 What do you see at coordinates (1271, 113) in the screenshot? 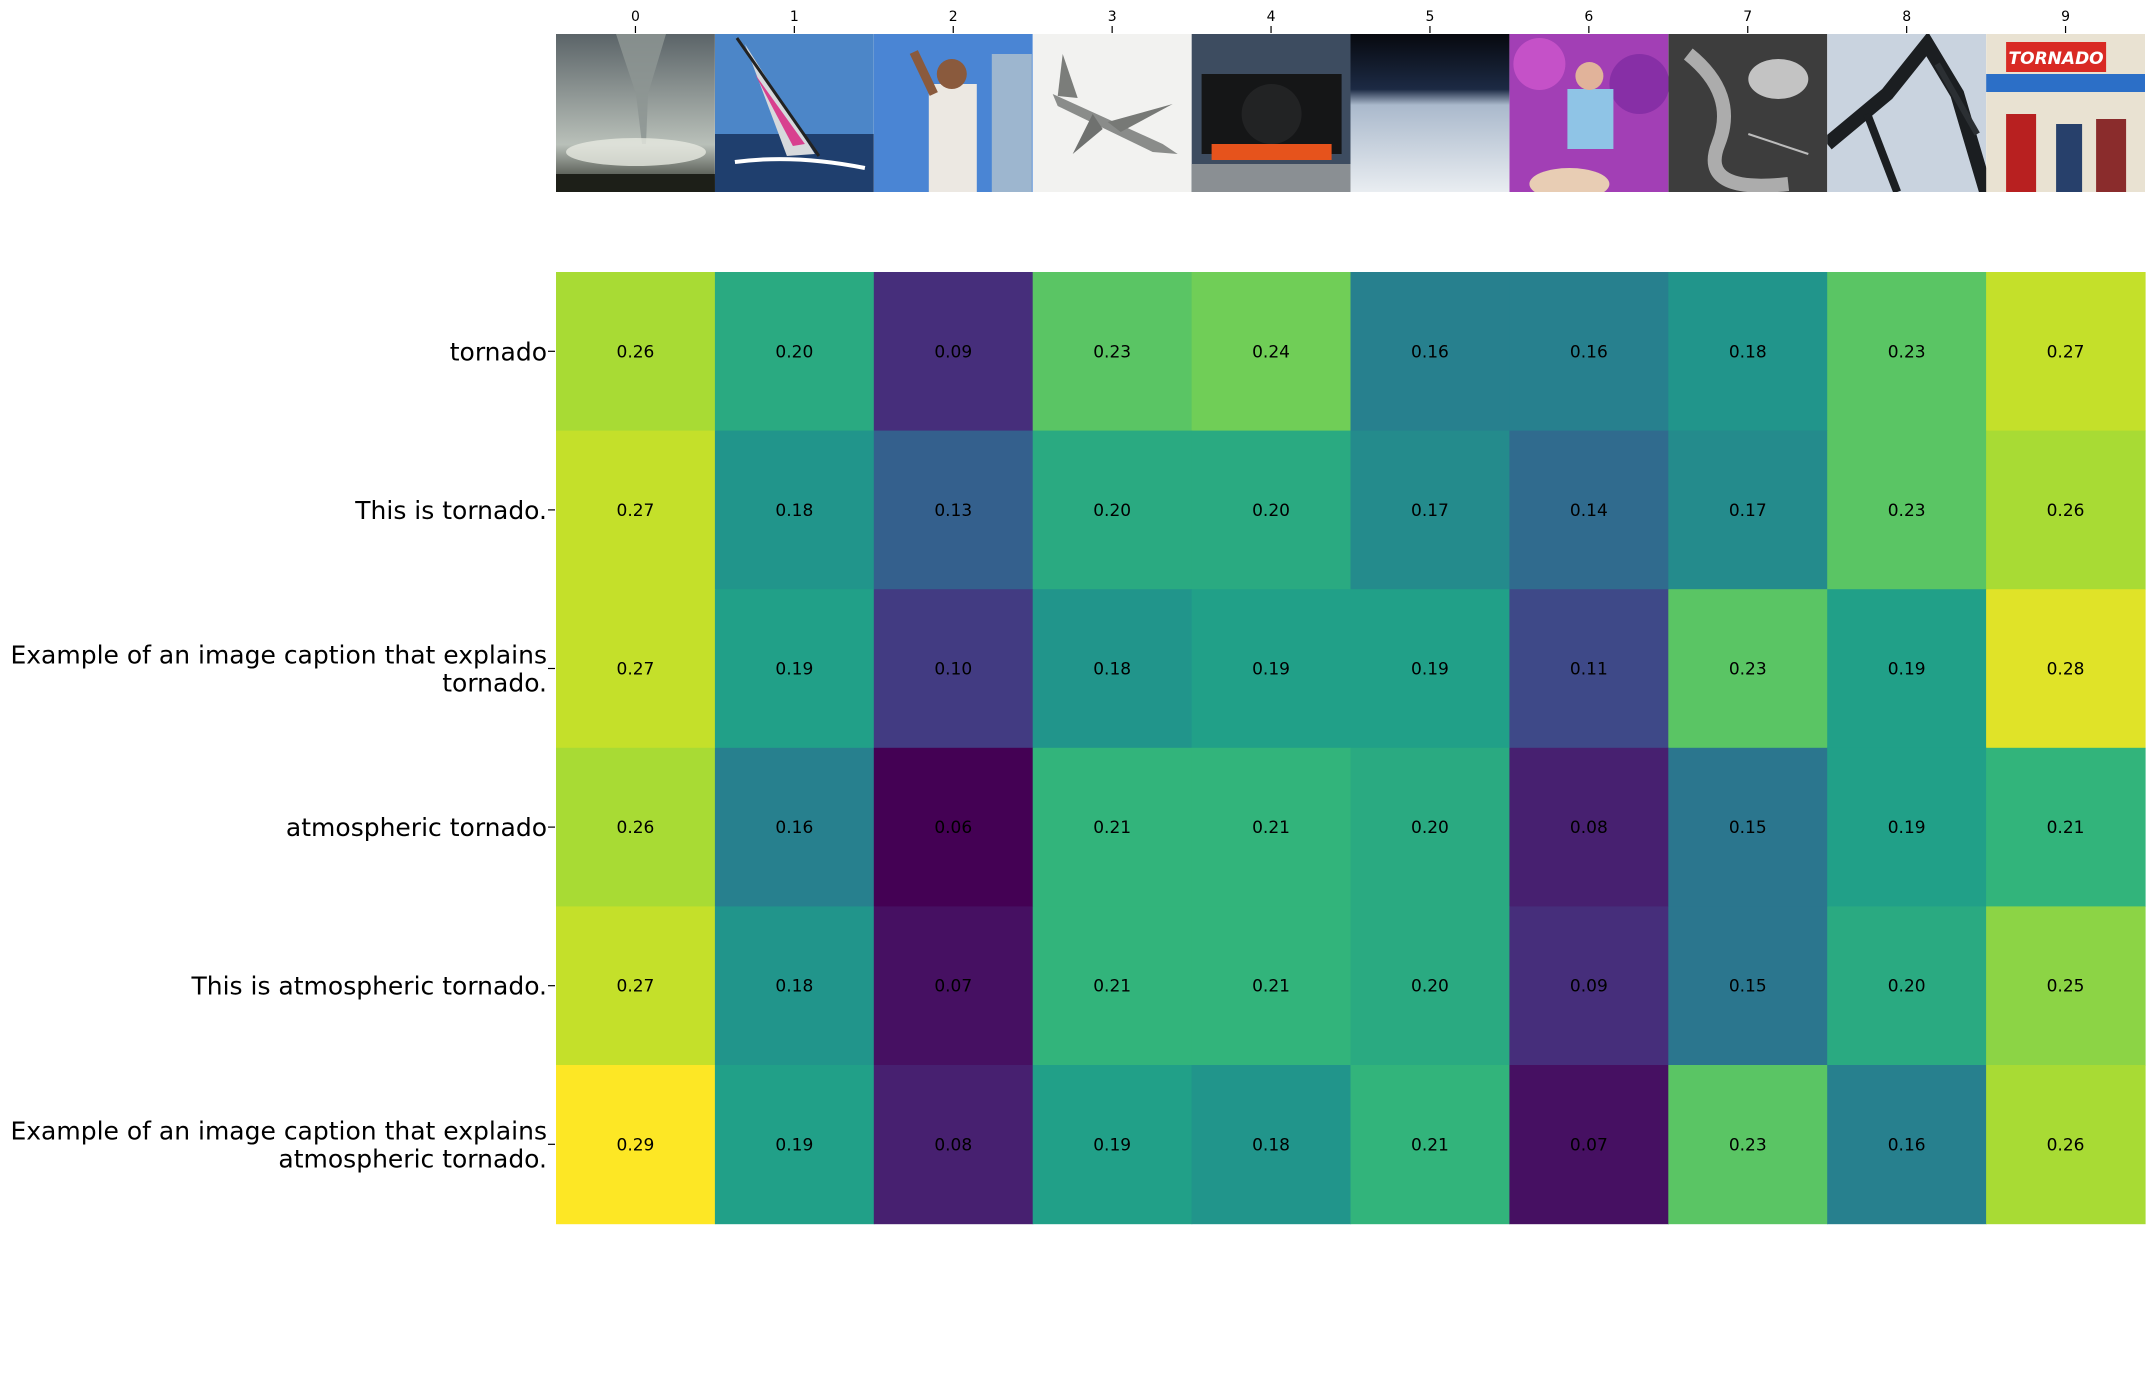
I see `steam-locomotive-photo` at bounding box center [1271, 113].